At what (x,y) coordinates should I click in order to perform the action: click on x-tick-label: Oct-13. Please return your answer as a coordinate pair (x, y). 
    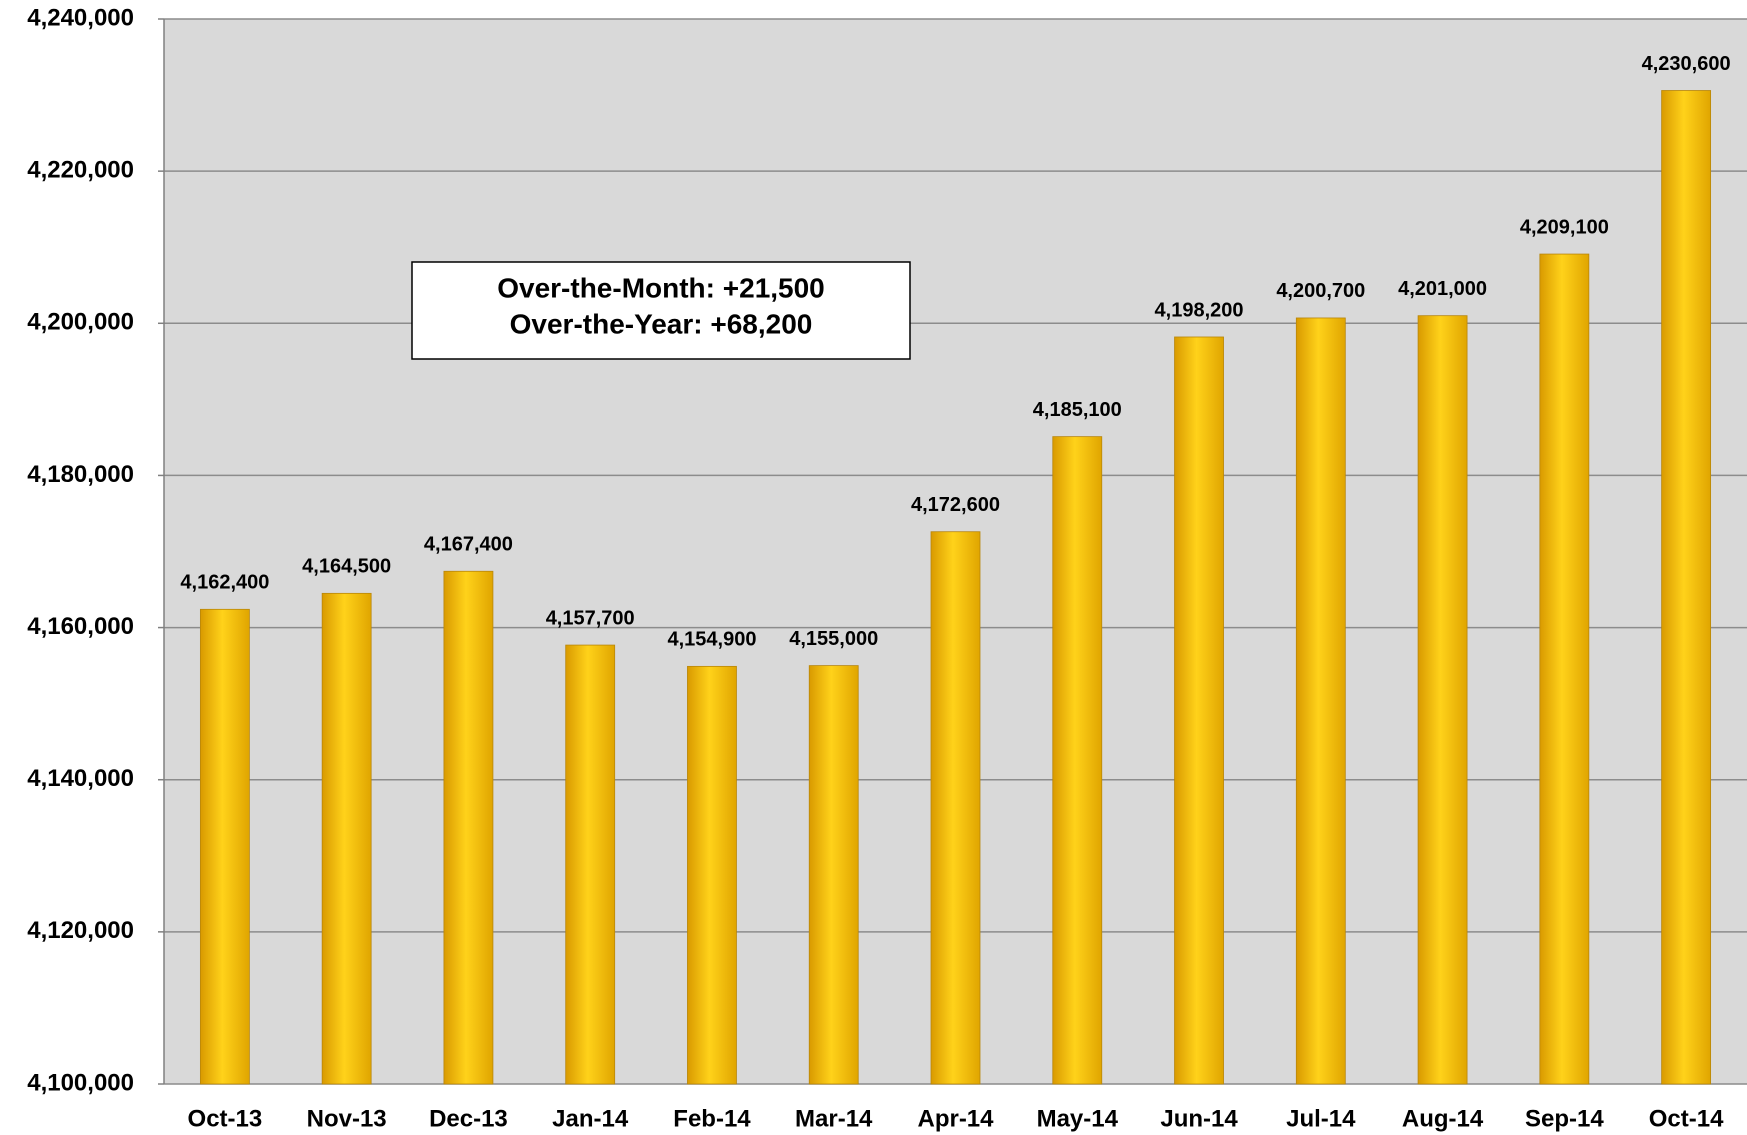
    Looking at the image, I should click on (225, 1118).